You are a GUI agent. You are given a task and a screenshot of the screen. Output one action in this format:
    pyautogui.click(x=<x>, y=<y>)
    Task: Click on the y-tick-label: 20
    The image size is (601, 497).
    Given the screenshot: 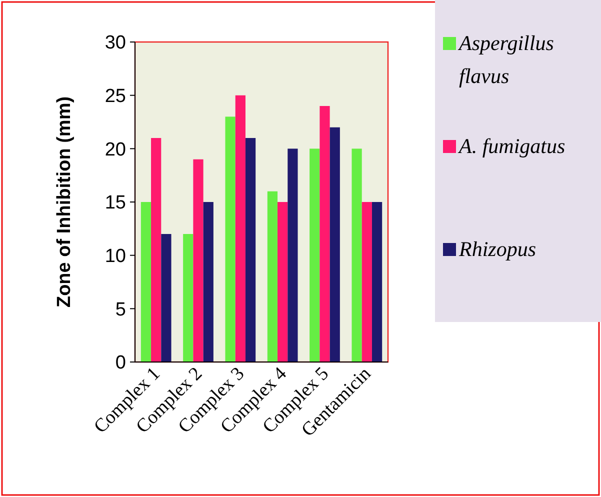 What is the action you would take?
    pyautogui.click(x=115, y=149)
    